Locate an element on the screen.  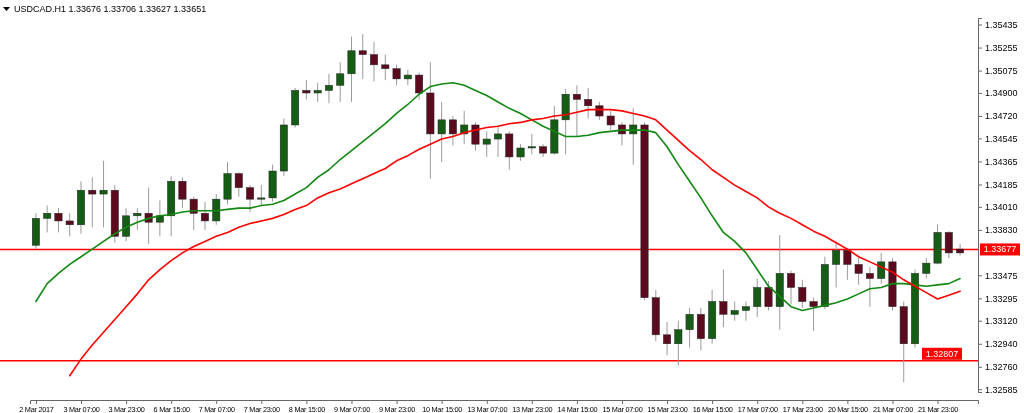
ref-line-label: 1.33677 is located at coordinates (1000, 249).